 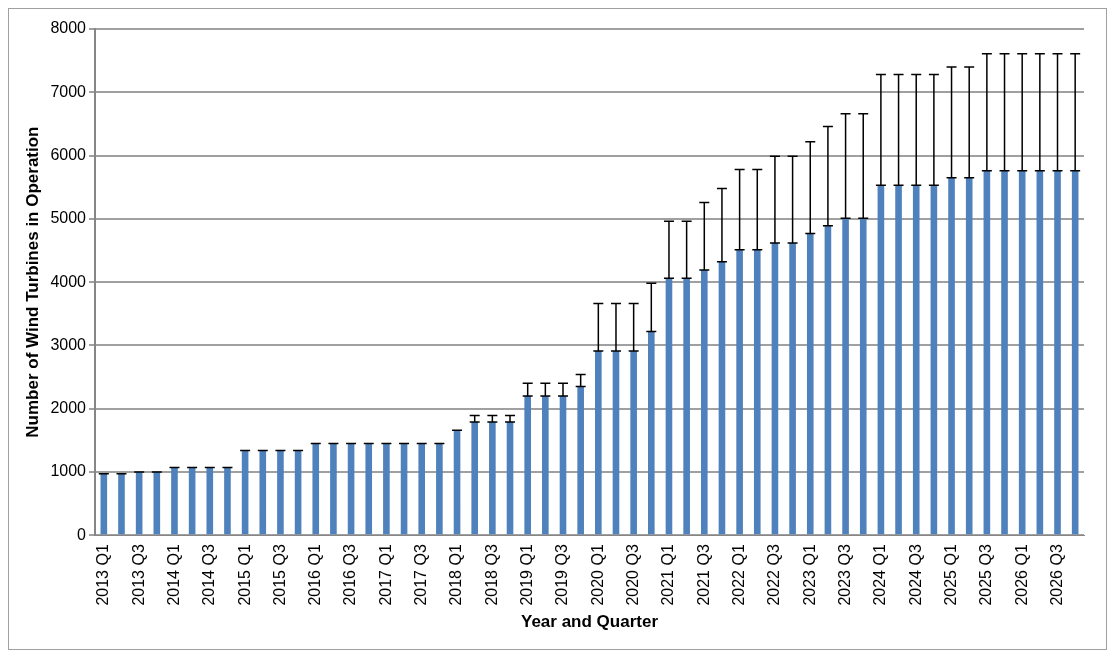 What do you see at coordinates (1056, 575) in the screenshot?
I see `x-tick-label: 2026 Q3` at bounding box center [1056, 575].